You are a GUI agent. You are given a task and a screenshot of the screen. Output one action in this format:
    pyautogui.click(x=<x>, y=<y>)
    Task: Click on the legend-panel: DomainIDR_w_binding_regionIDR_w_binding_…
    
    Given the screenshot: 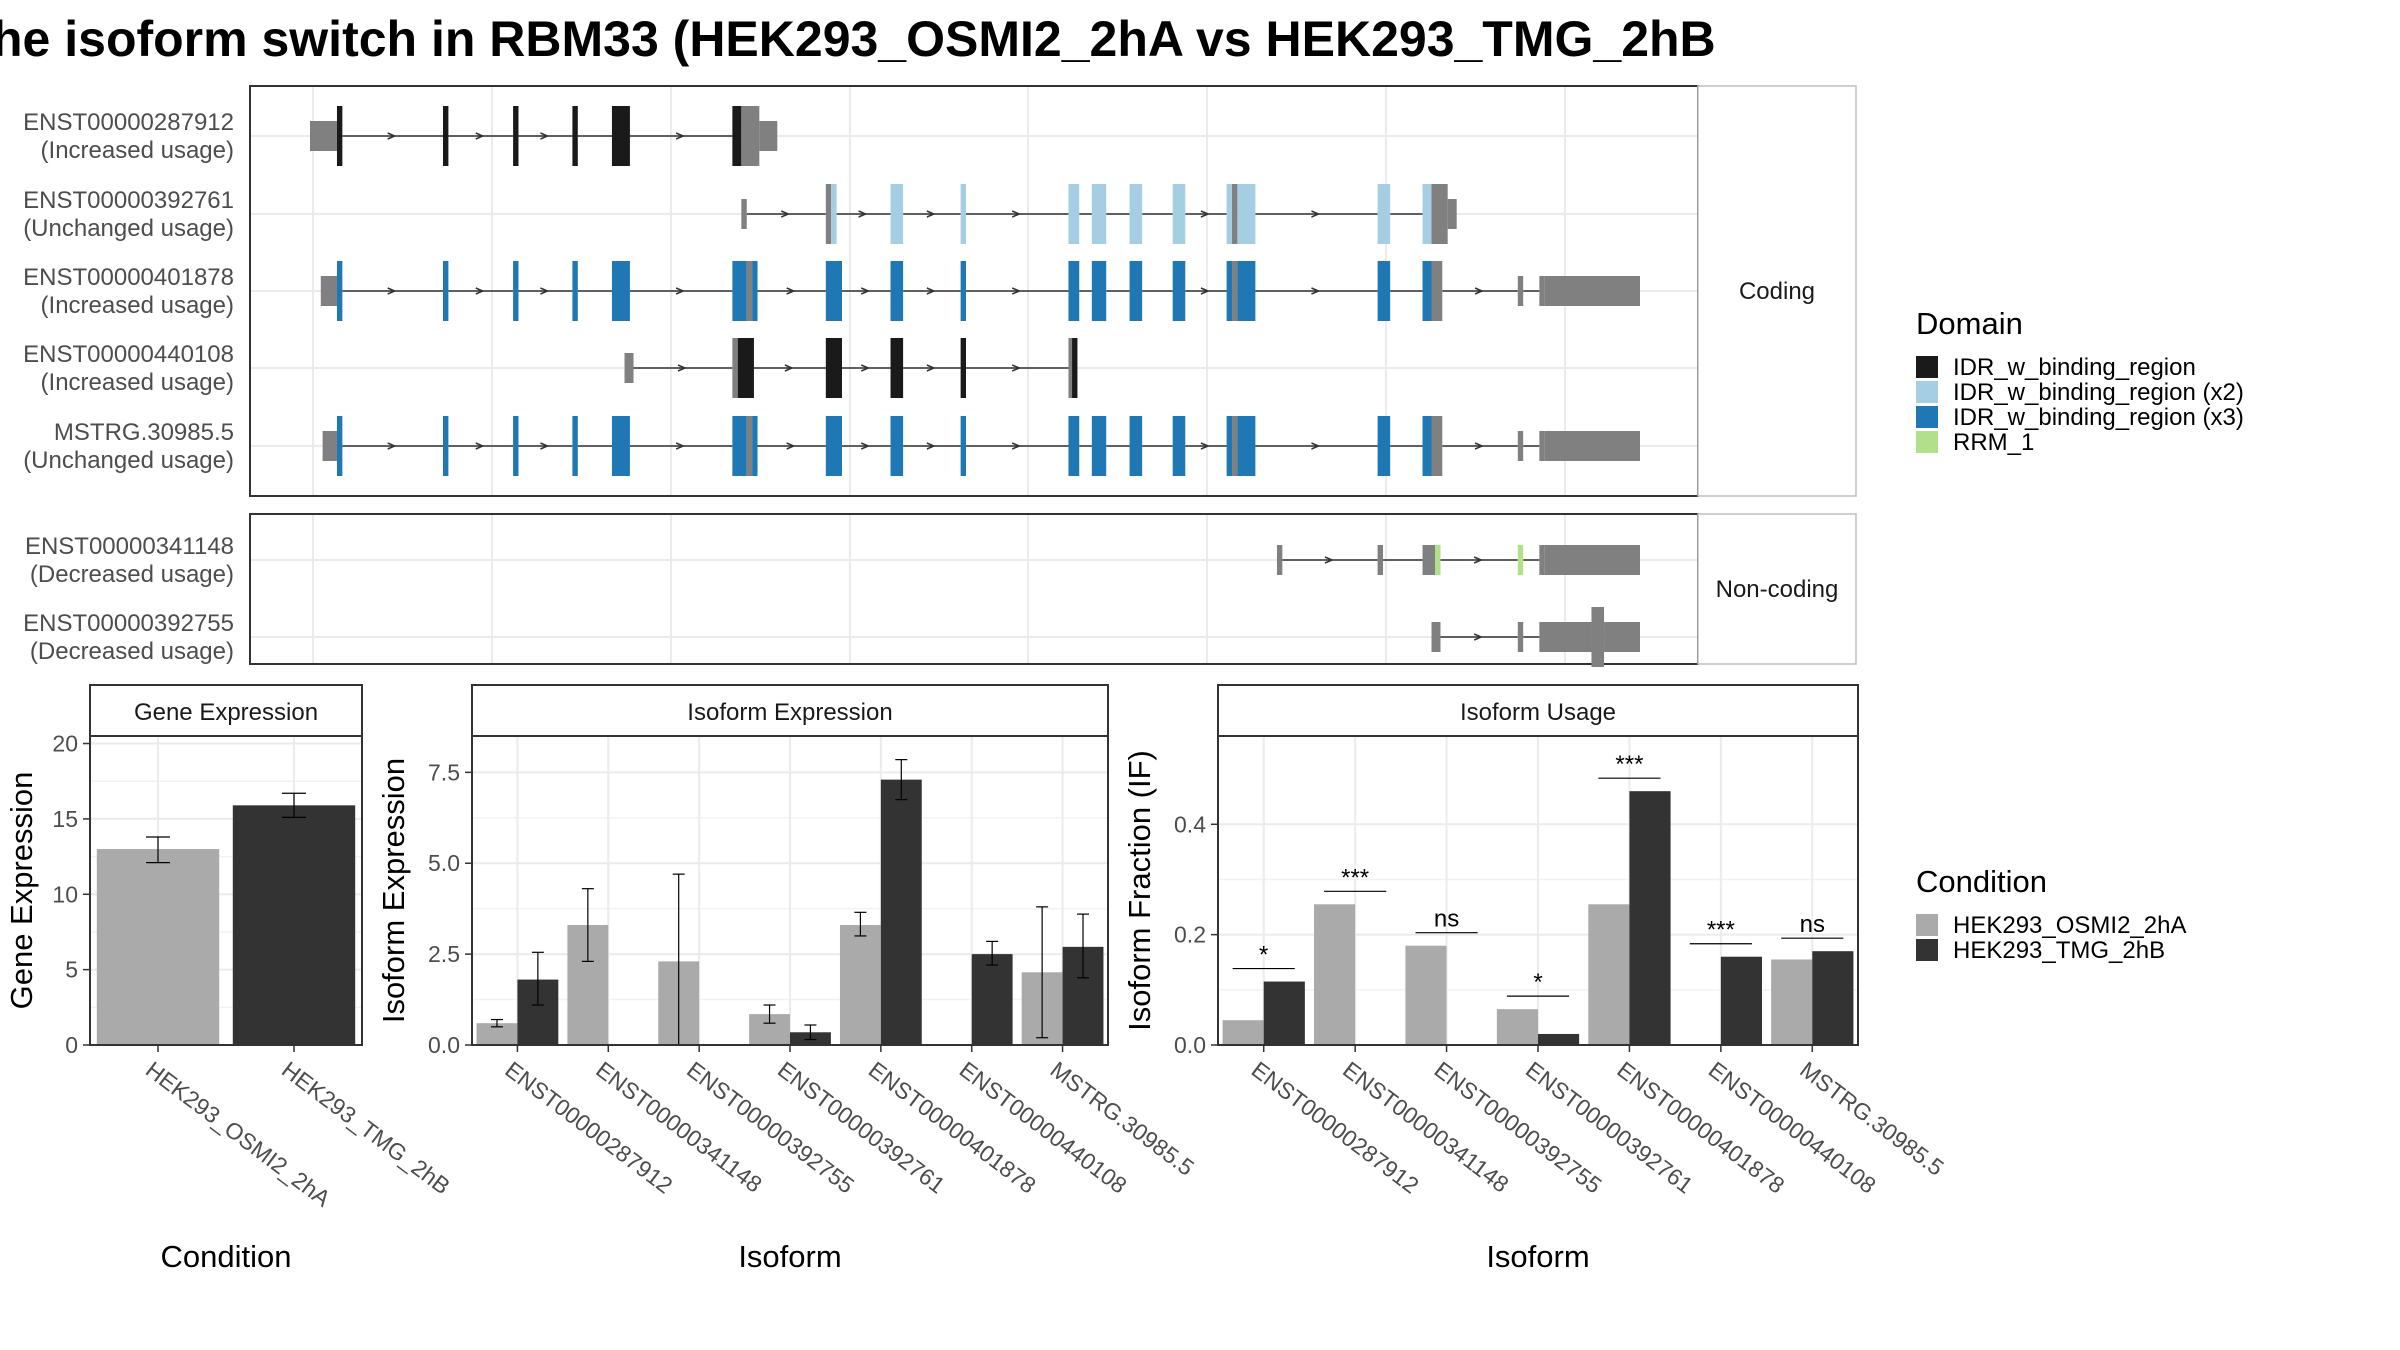 What is the action you would take?
    pyautogui.click(x=2080, y=635)
    